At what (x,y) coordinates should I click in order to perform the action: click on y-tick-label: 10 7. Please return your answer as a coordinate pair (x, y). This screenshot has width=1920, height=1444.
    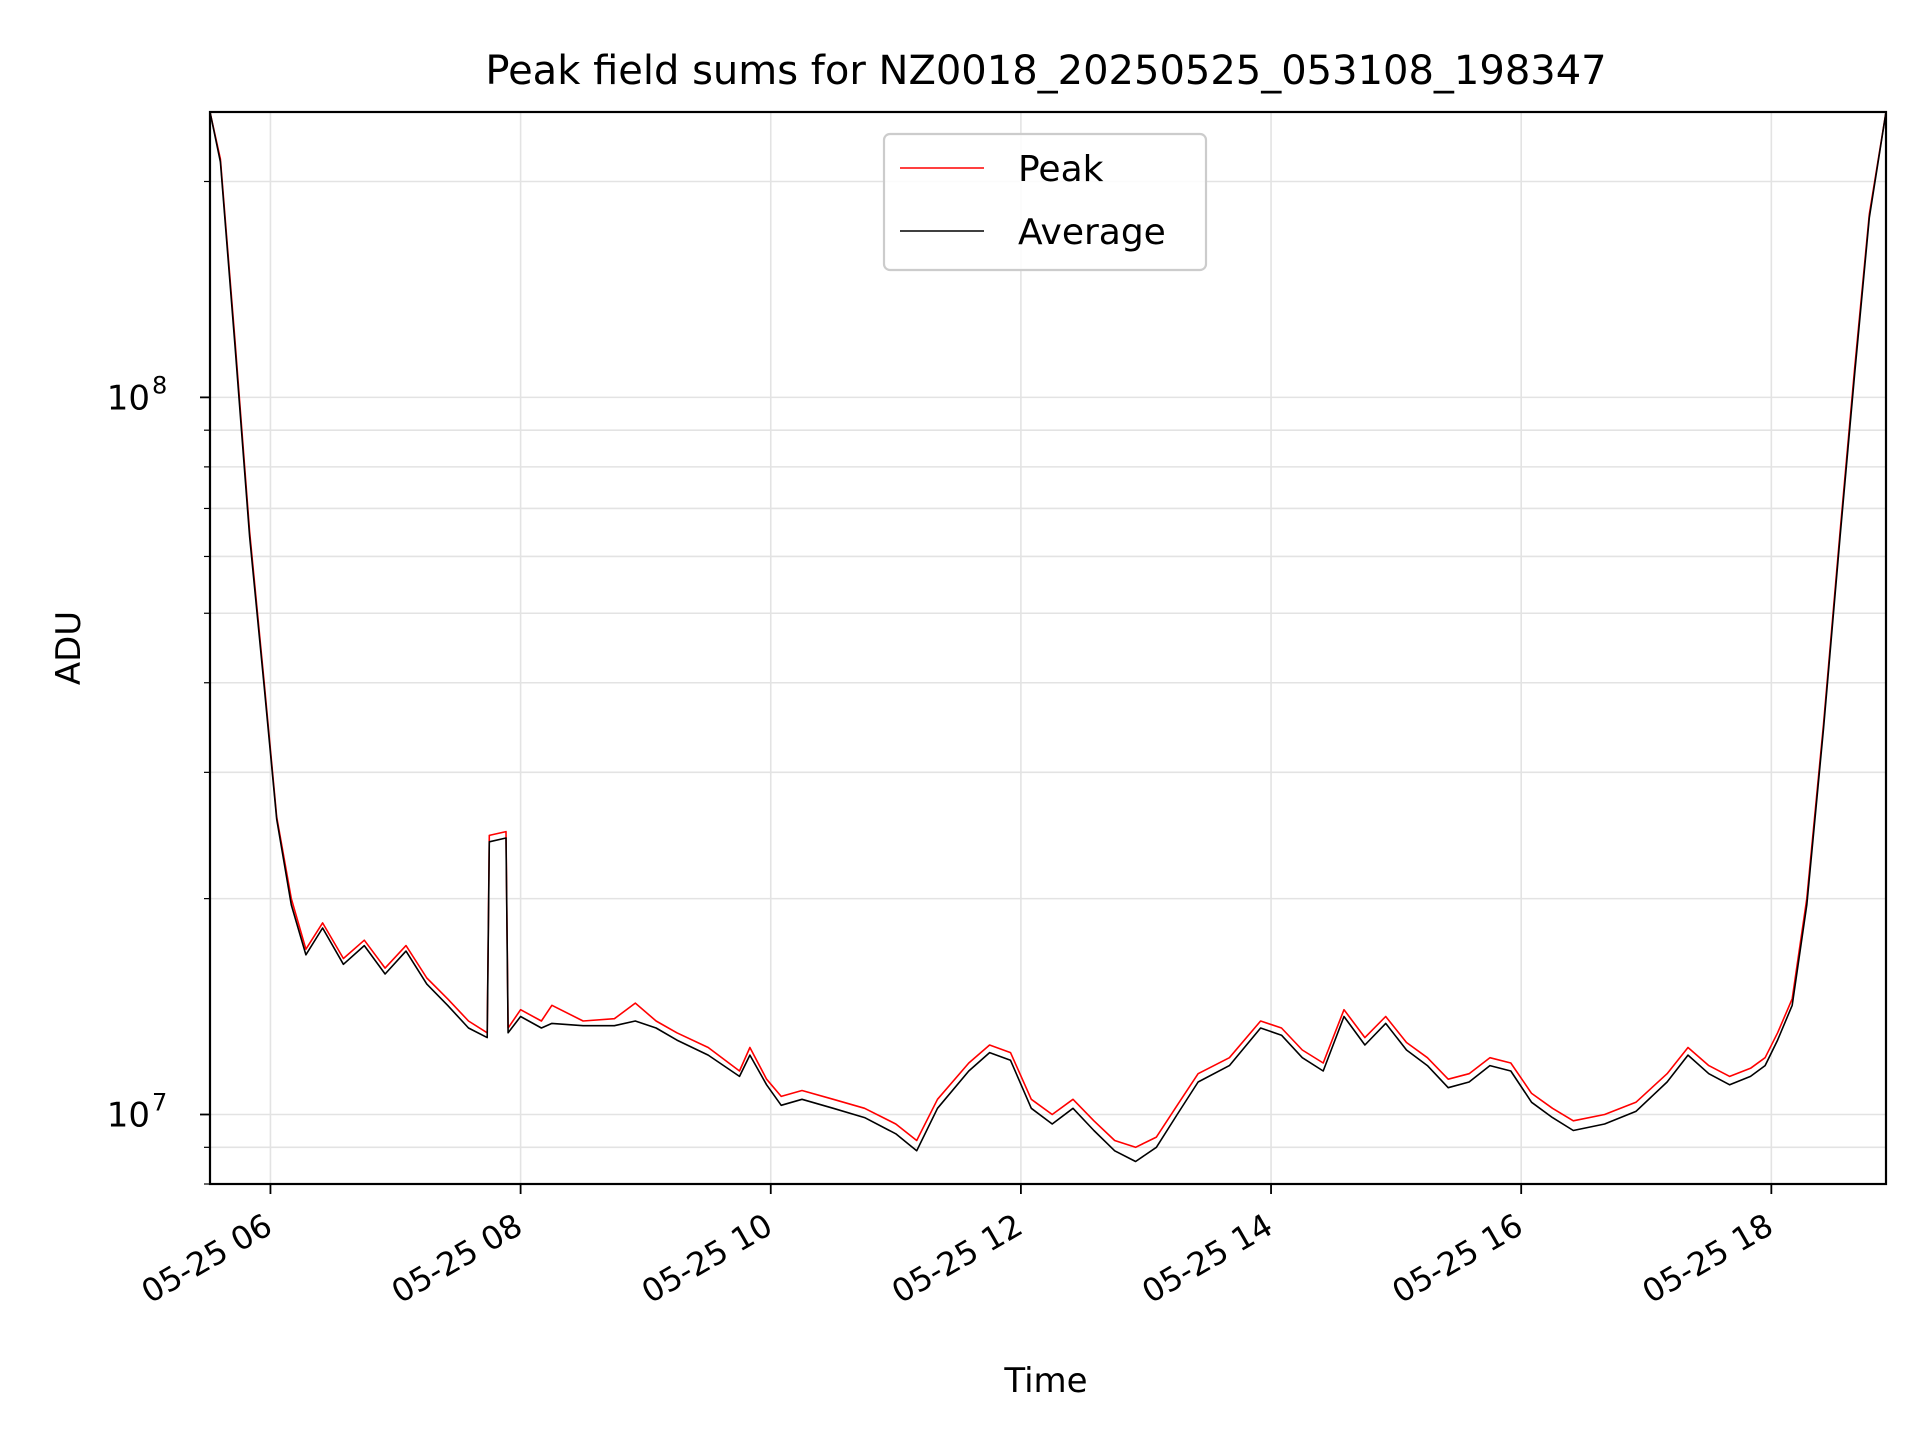
    Looking at the image, I should click on (137, 1112).